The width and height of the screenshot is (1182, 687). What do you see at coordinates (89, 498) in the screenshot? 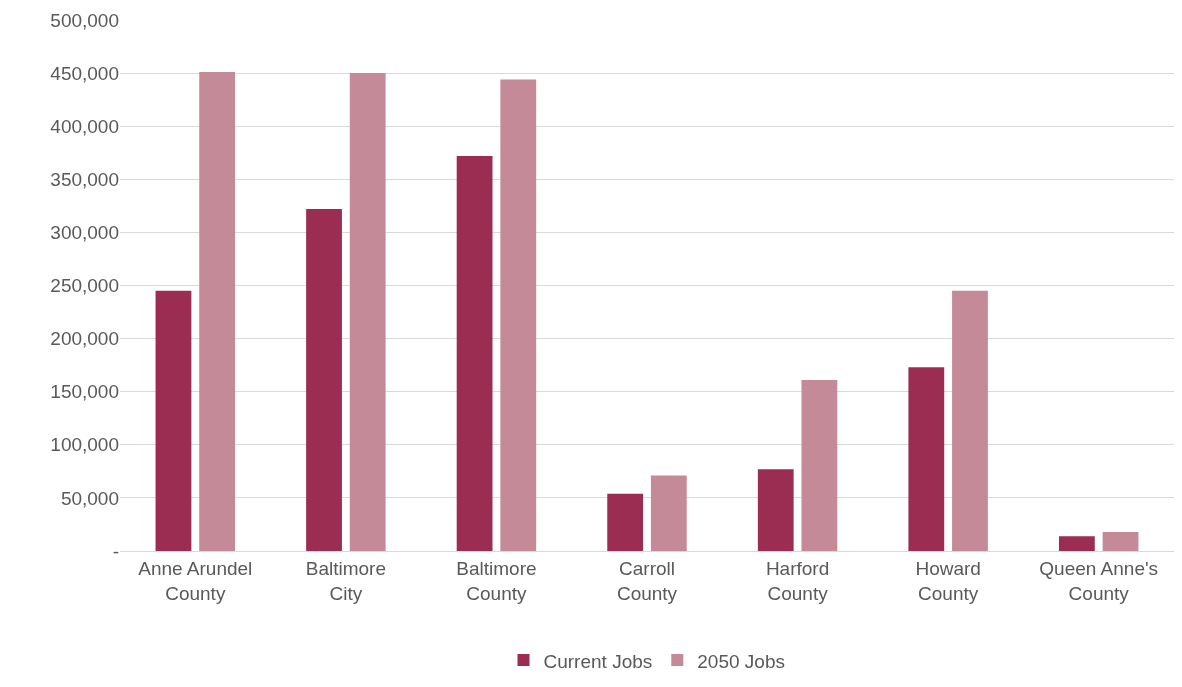
I see `y-tick-label: 50,000` at bounding box center [89, 498].